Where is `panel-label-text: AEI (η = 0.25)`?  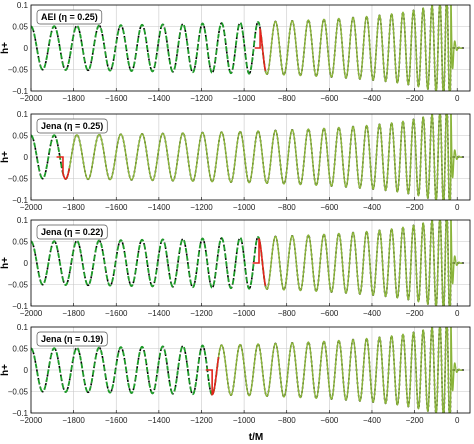 panel-label-text: AEI (η = 0.25) is located at coordinates (69, 17).